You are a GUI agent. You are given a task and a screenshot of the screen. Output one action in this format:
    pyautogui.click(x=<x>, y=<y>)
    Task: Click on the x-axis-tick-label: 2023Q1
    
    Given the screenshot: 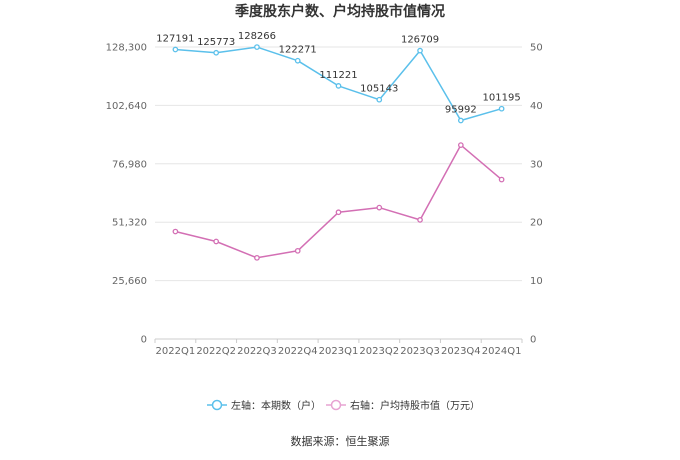 What is the action you would take?
    pyautogui.click(x=339, y=351)
    